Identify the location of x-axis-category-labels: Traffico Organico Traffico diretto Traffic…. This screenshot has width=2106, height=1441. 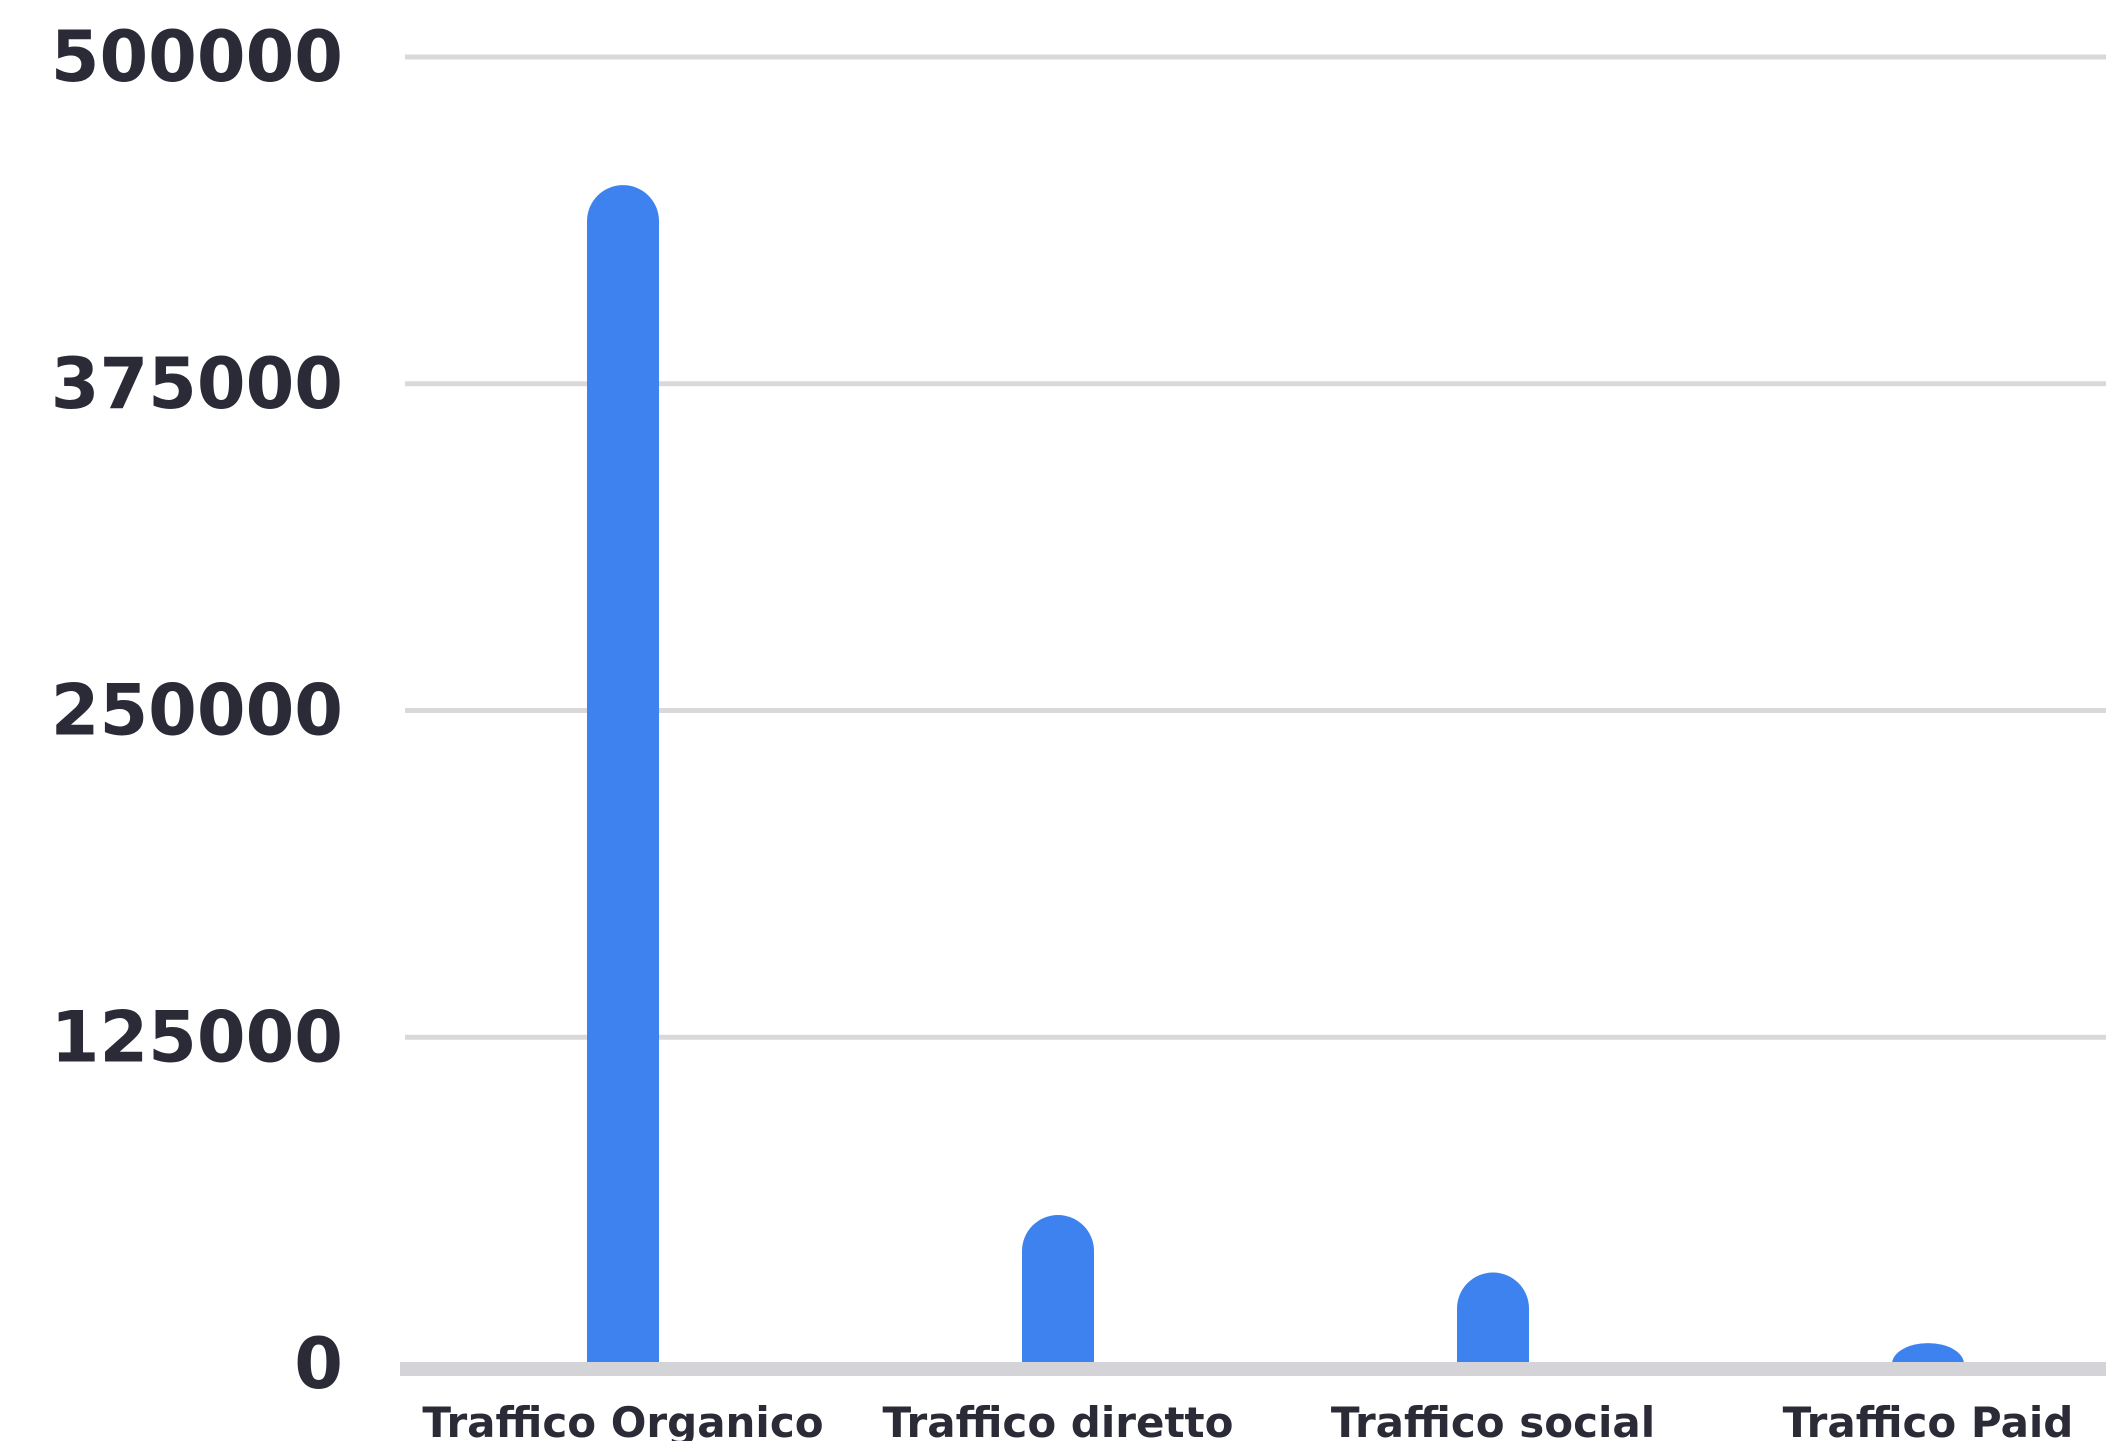
(1247, 1419).